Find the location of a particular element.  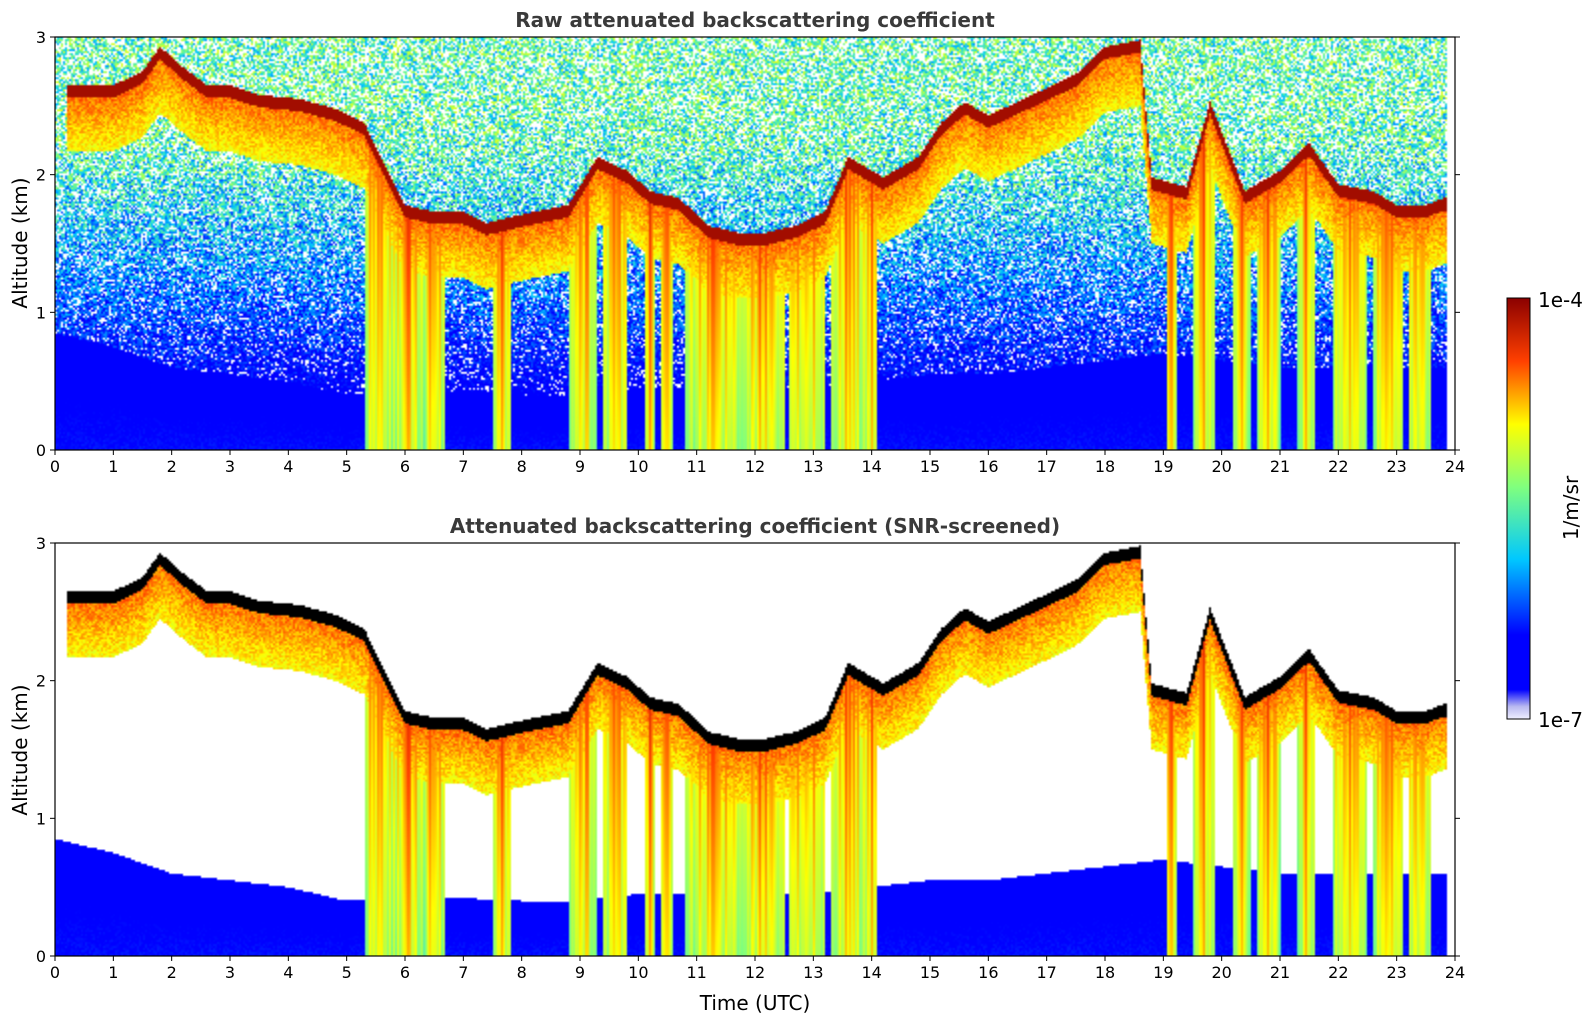

colorbar-gradient is located at coordinates (1518, 508).